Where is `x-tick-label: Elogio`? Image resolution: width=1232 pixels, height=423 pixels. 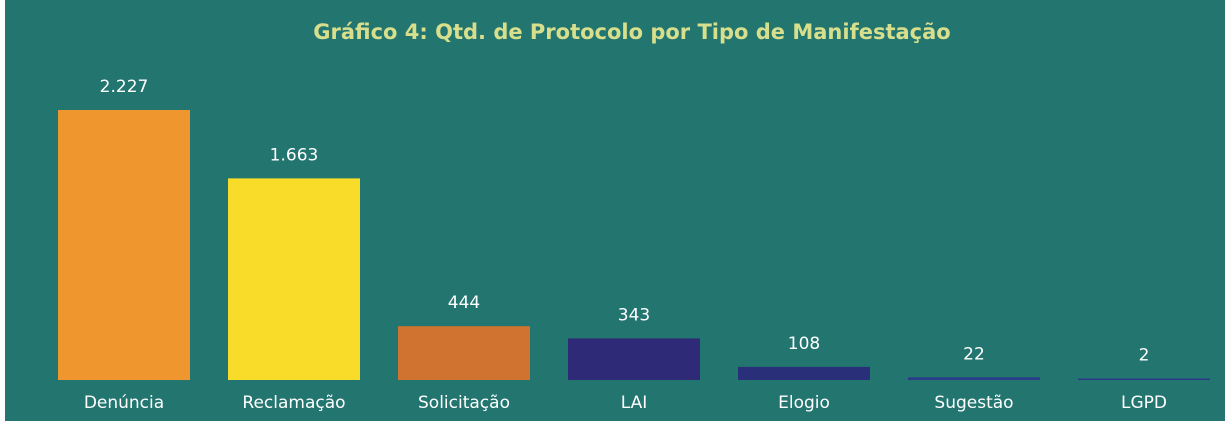 x-tick-label: Elogio is located at coordinates (804, 403).